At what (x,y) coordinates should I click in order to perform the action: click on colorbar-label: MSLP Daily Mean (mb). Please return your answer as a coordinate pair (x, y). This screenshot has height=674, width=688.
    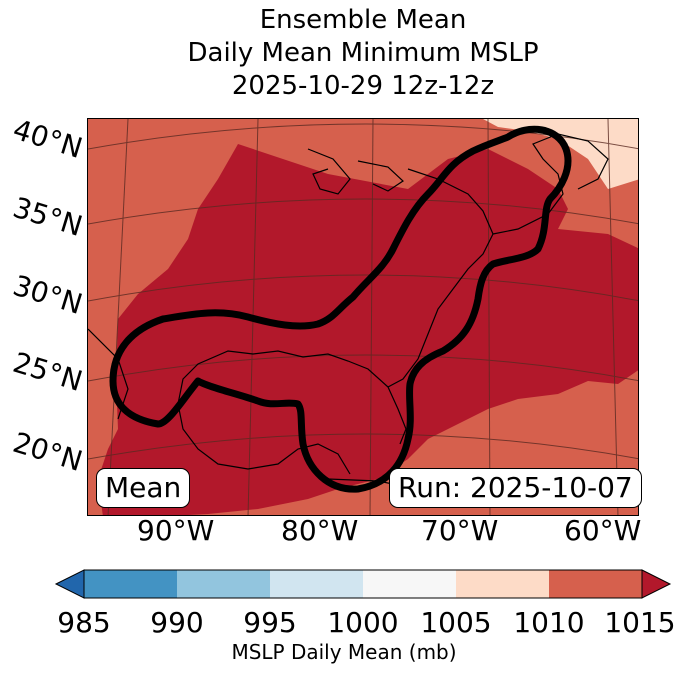
    Looking at the image, I should click on (344, 652).